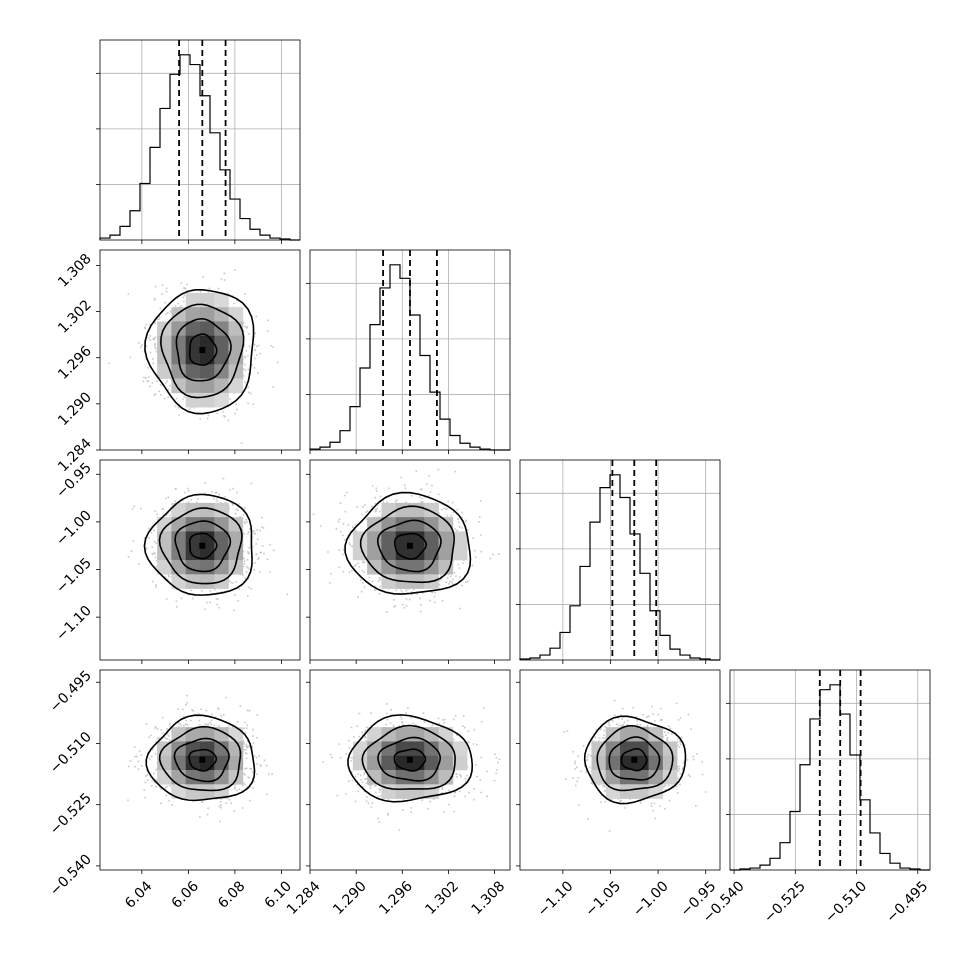 This screenshot has width=970, height=970. What do you see at coordinates (74, 576) in the screenshot?
I see `y-tick-label-p2: −1.05` at bounding box center [74, 576].